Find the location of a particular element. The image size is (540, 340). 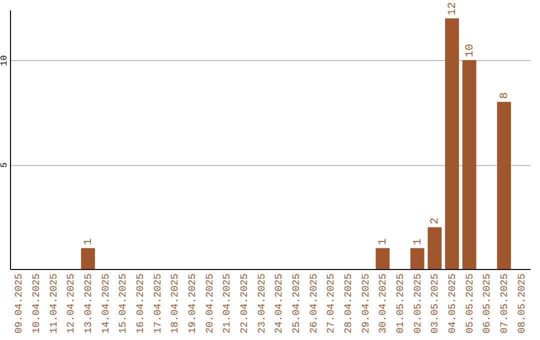

x-tick-label: 29.04.2025 is located at coordinates (366, 304).